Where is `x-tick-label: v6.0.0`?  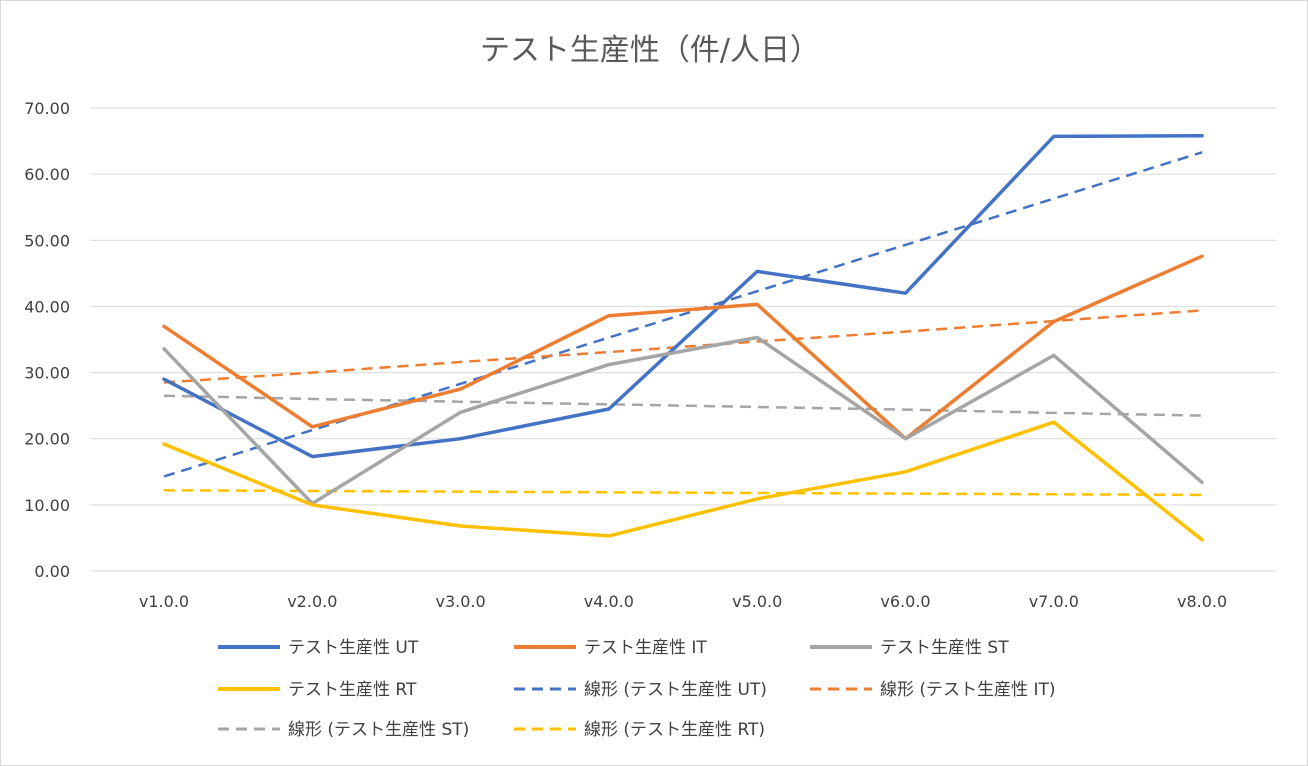
x-tick-label: v6.0.0 is located at coordinates (905, 601).